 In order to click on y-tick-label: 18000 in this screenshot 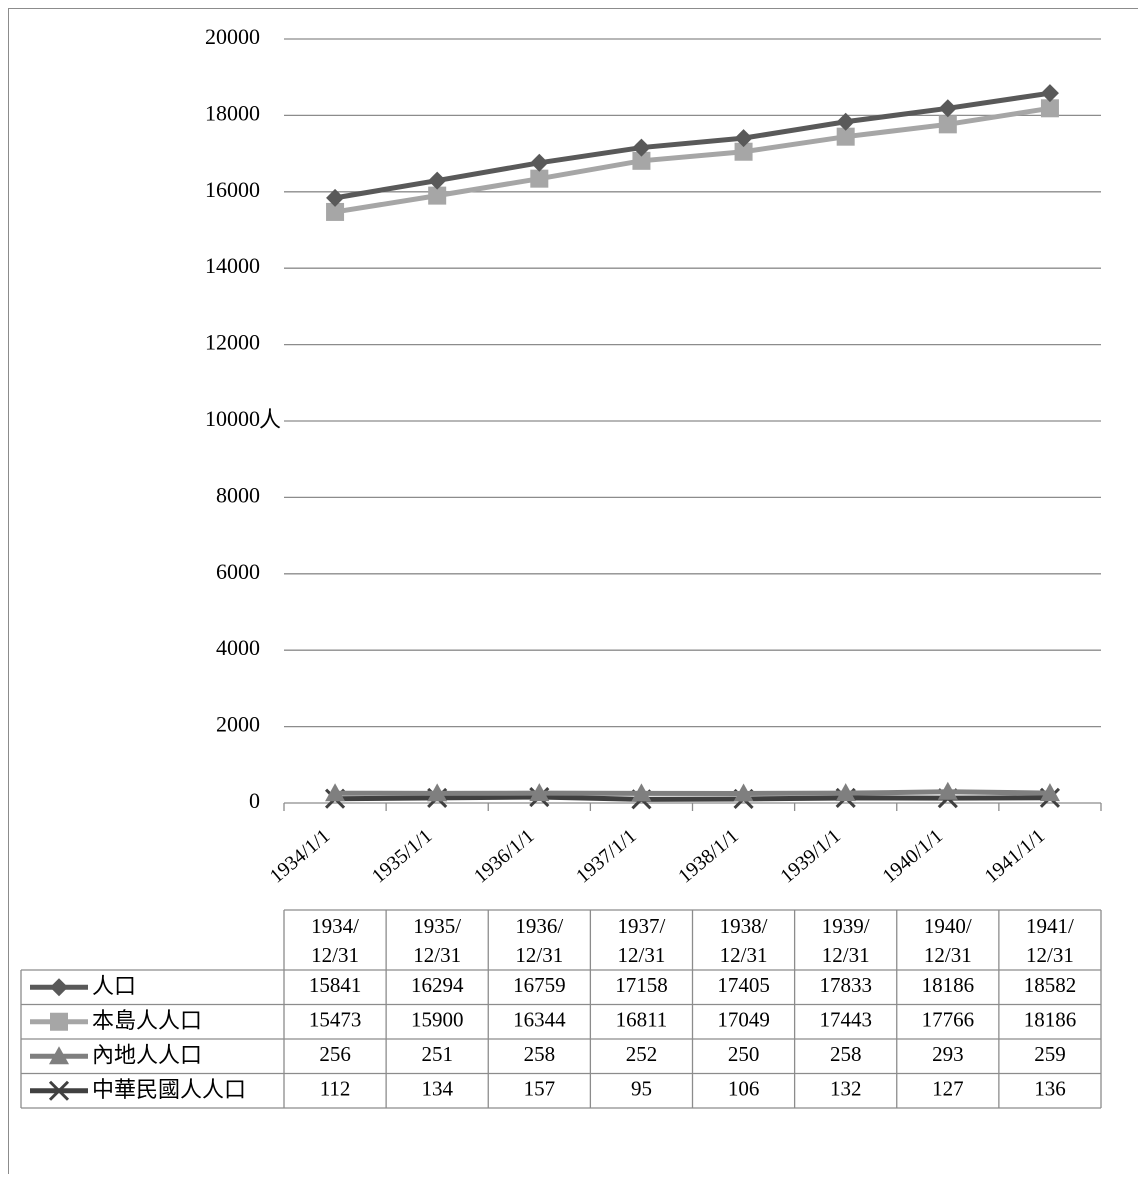, I will do `click(232, 112)`.